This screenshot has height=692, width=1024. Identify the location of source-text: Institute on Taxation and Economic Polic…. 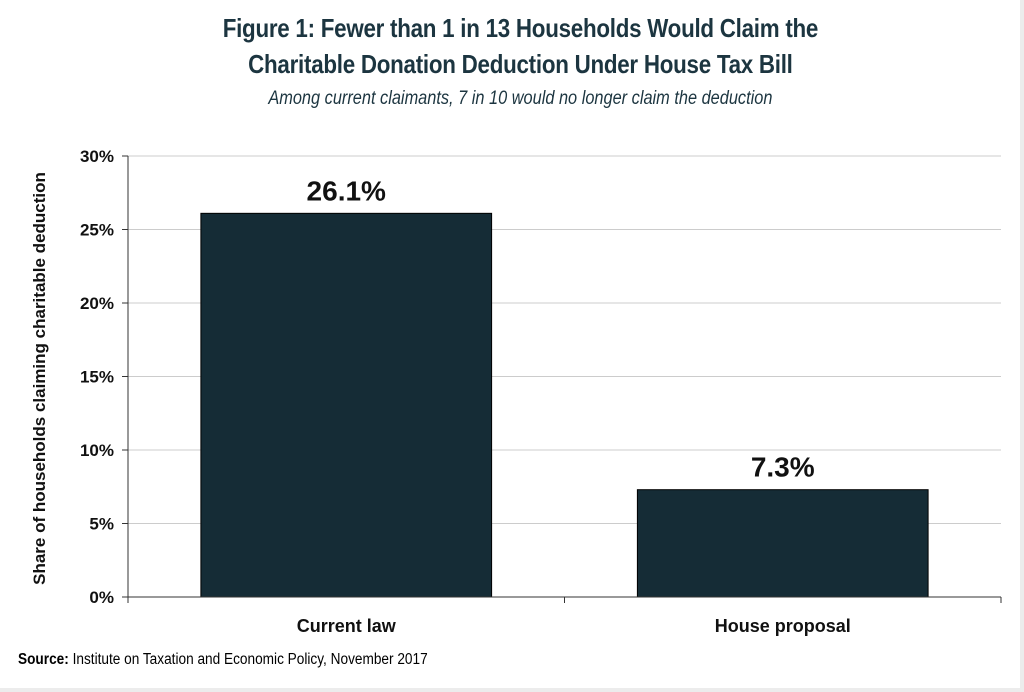
(250, 659).